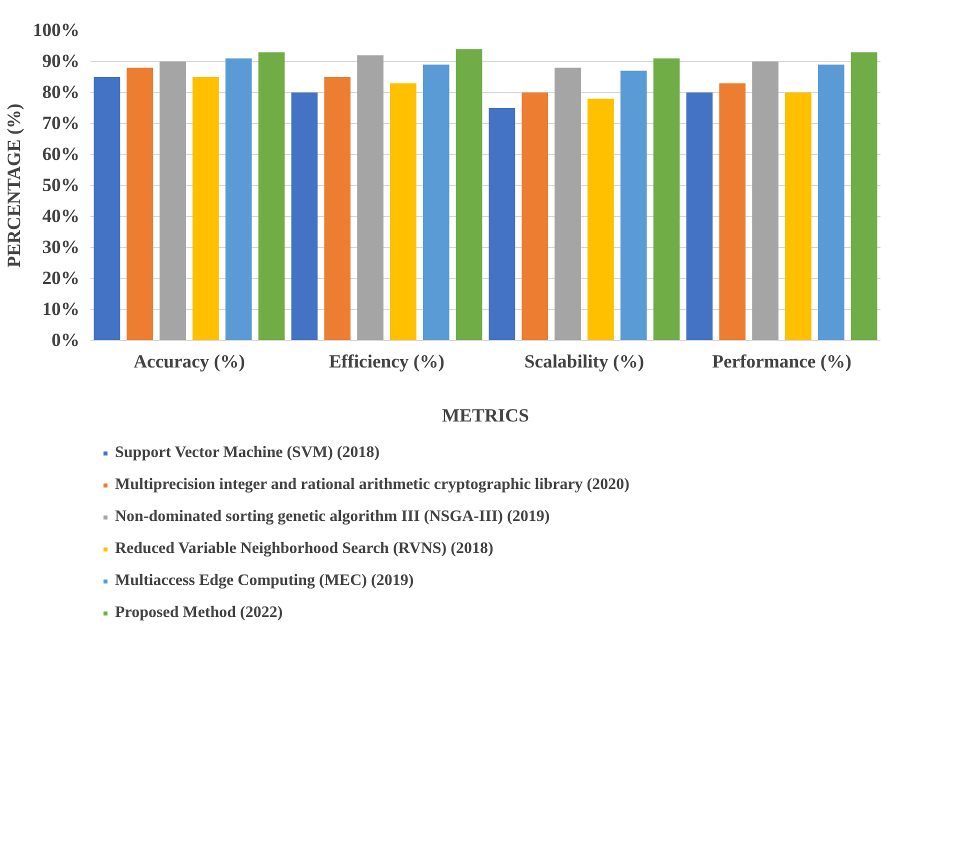  I want to click on y-tick-label: 30%, so click(61, 247).